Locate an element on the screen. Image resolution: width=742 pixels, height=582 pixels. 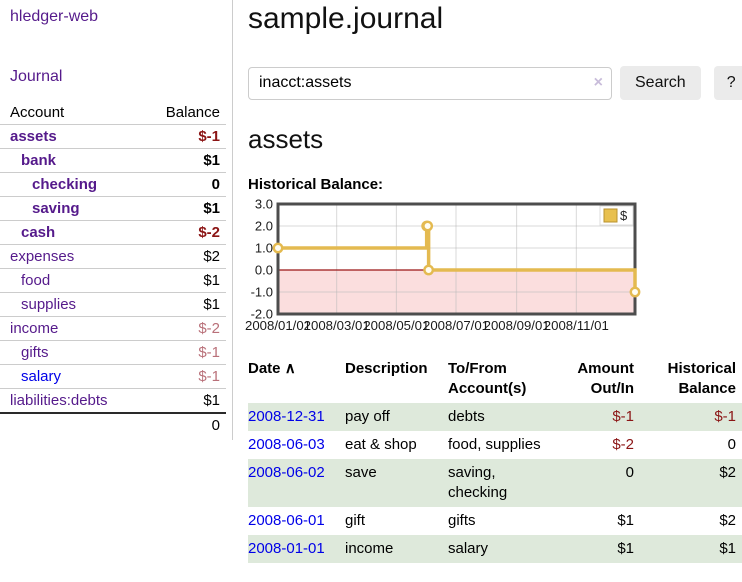
date-column-header: Date ∧ is located at coordinates (272, 368).